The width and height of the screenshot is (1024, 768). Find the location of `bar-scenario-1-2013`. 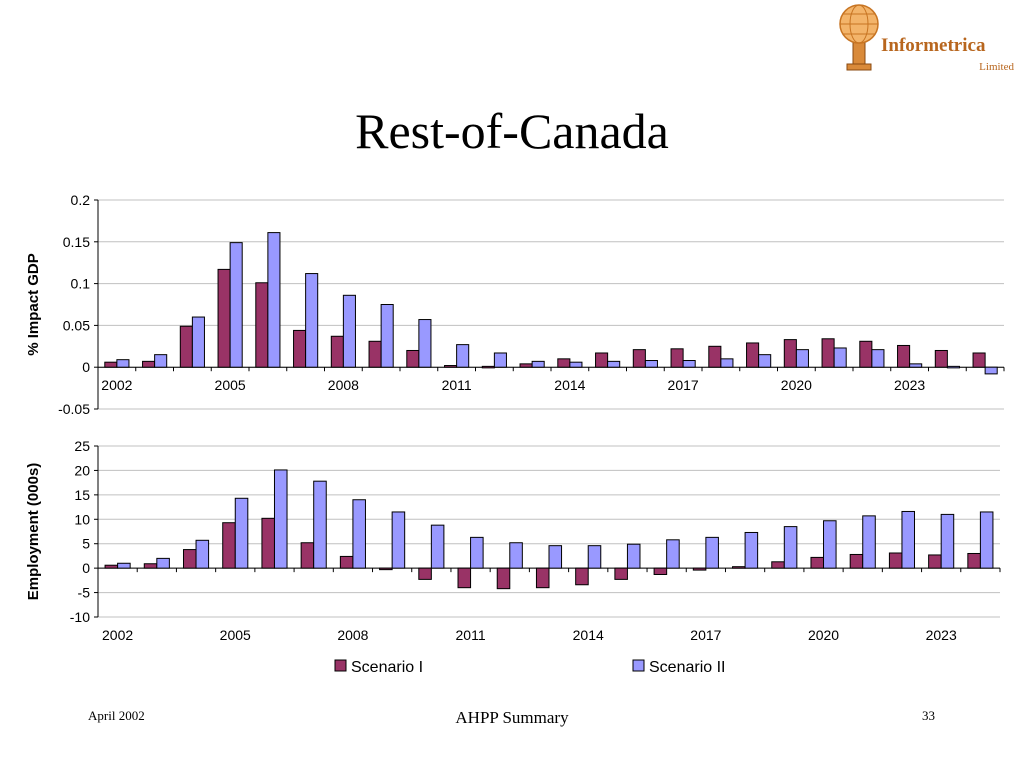

bar-scenario-1-2013 is located at coordinates (526, 365).